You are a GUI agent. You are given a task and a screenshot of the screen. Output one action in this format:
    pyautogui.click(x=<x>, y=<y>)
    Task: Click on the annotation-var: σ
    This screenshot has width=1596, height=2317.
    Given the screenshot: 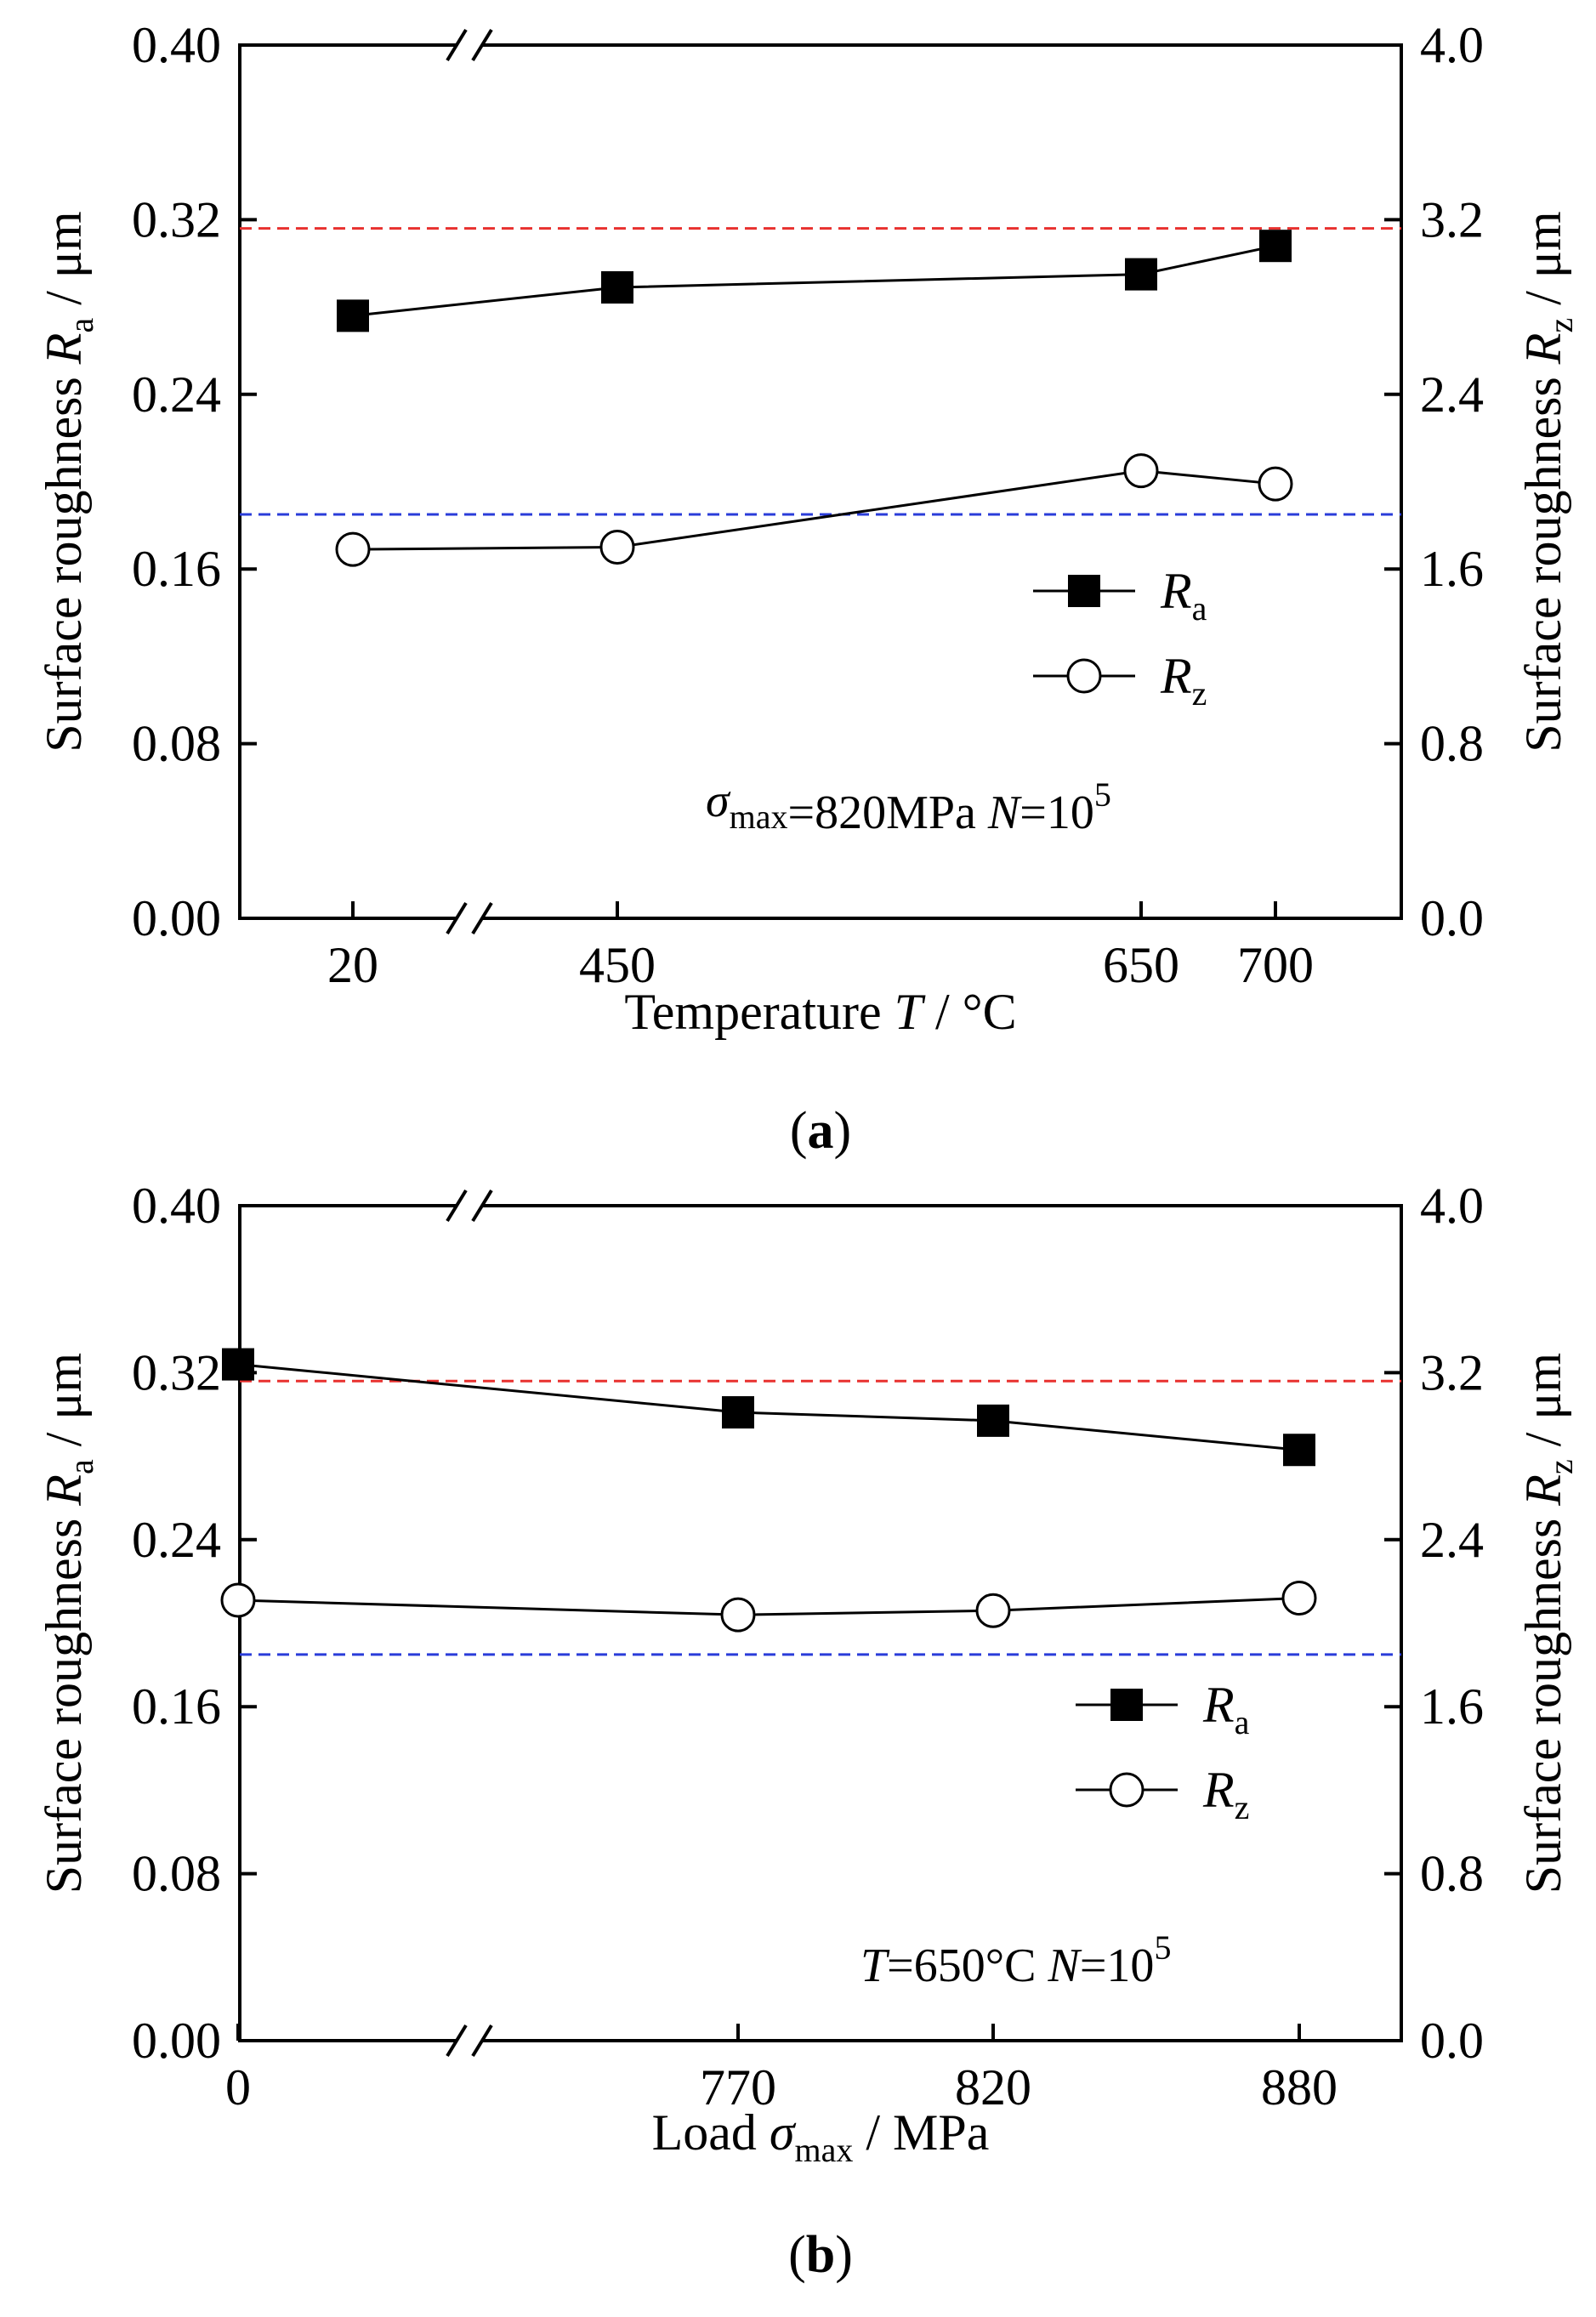 What is the action you would take?
    pyautogui.click(x=719, y=801)
    